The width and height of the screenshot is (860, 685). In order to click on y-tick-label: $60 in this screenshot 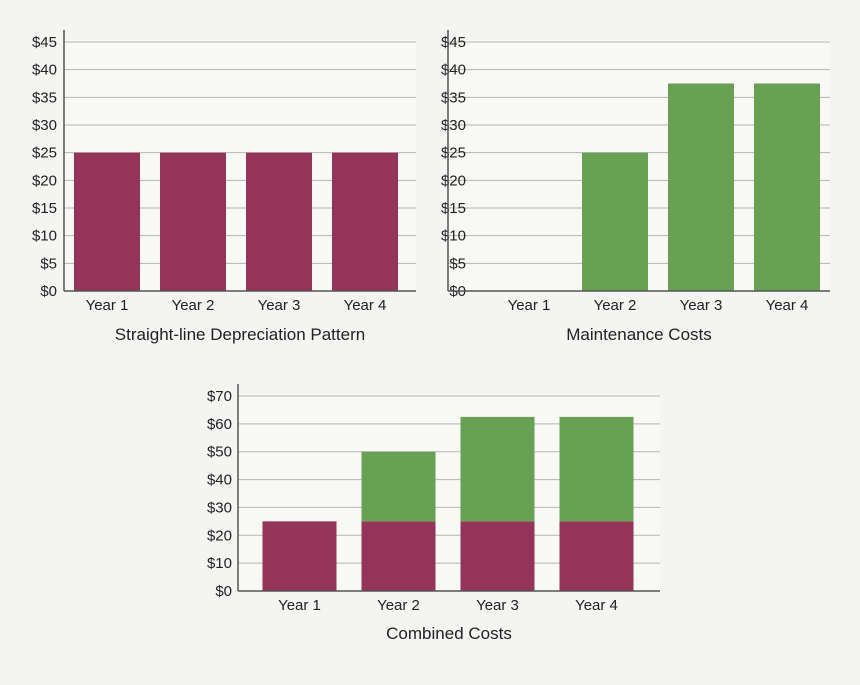, I will do `click(219, 424)`.